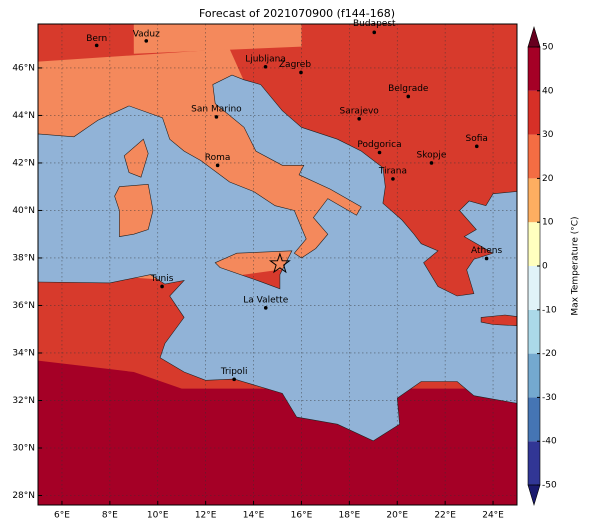  What do you see at coordinates (486, 251) in the screenshot?
I see `city-label: Athens` at bounding box center [486, 251].